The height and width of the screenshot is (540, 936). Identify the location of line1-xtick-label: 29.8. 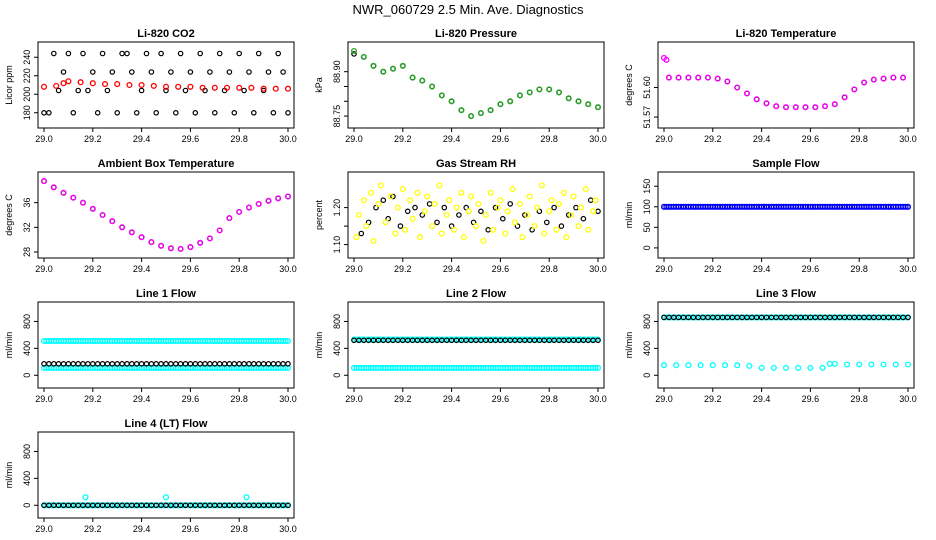
(239, 399).